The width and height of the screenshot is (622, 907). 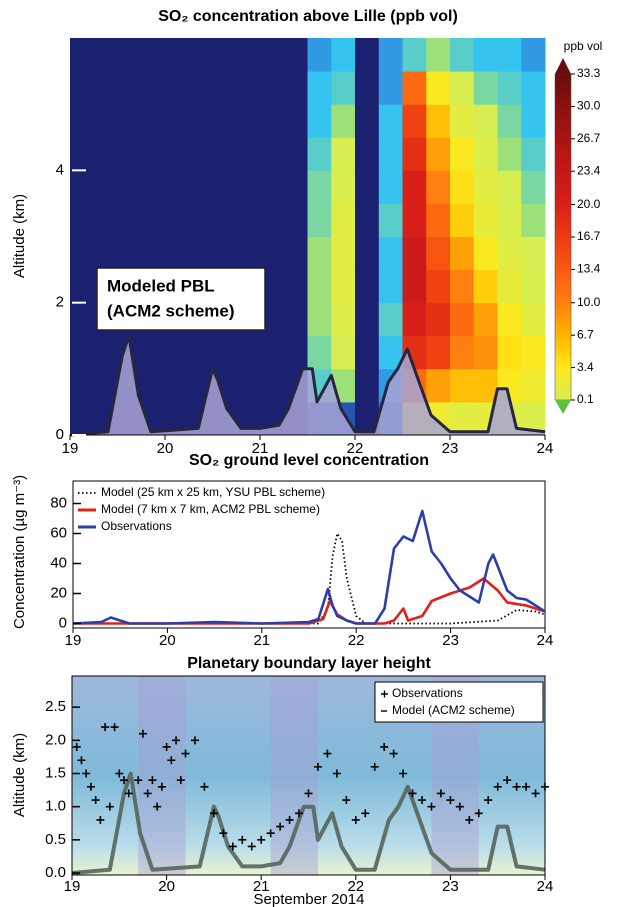 What do you see at coordinates (450, 448) in the screenshot?
I see `x-tick-label: 23` at bounding box center [450, 448].